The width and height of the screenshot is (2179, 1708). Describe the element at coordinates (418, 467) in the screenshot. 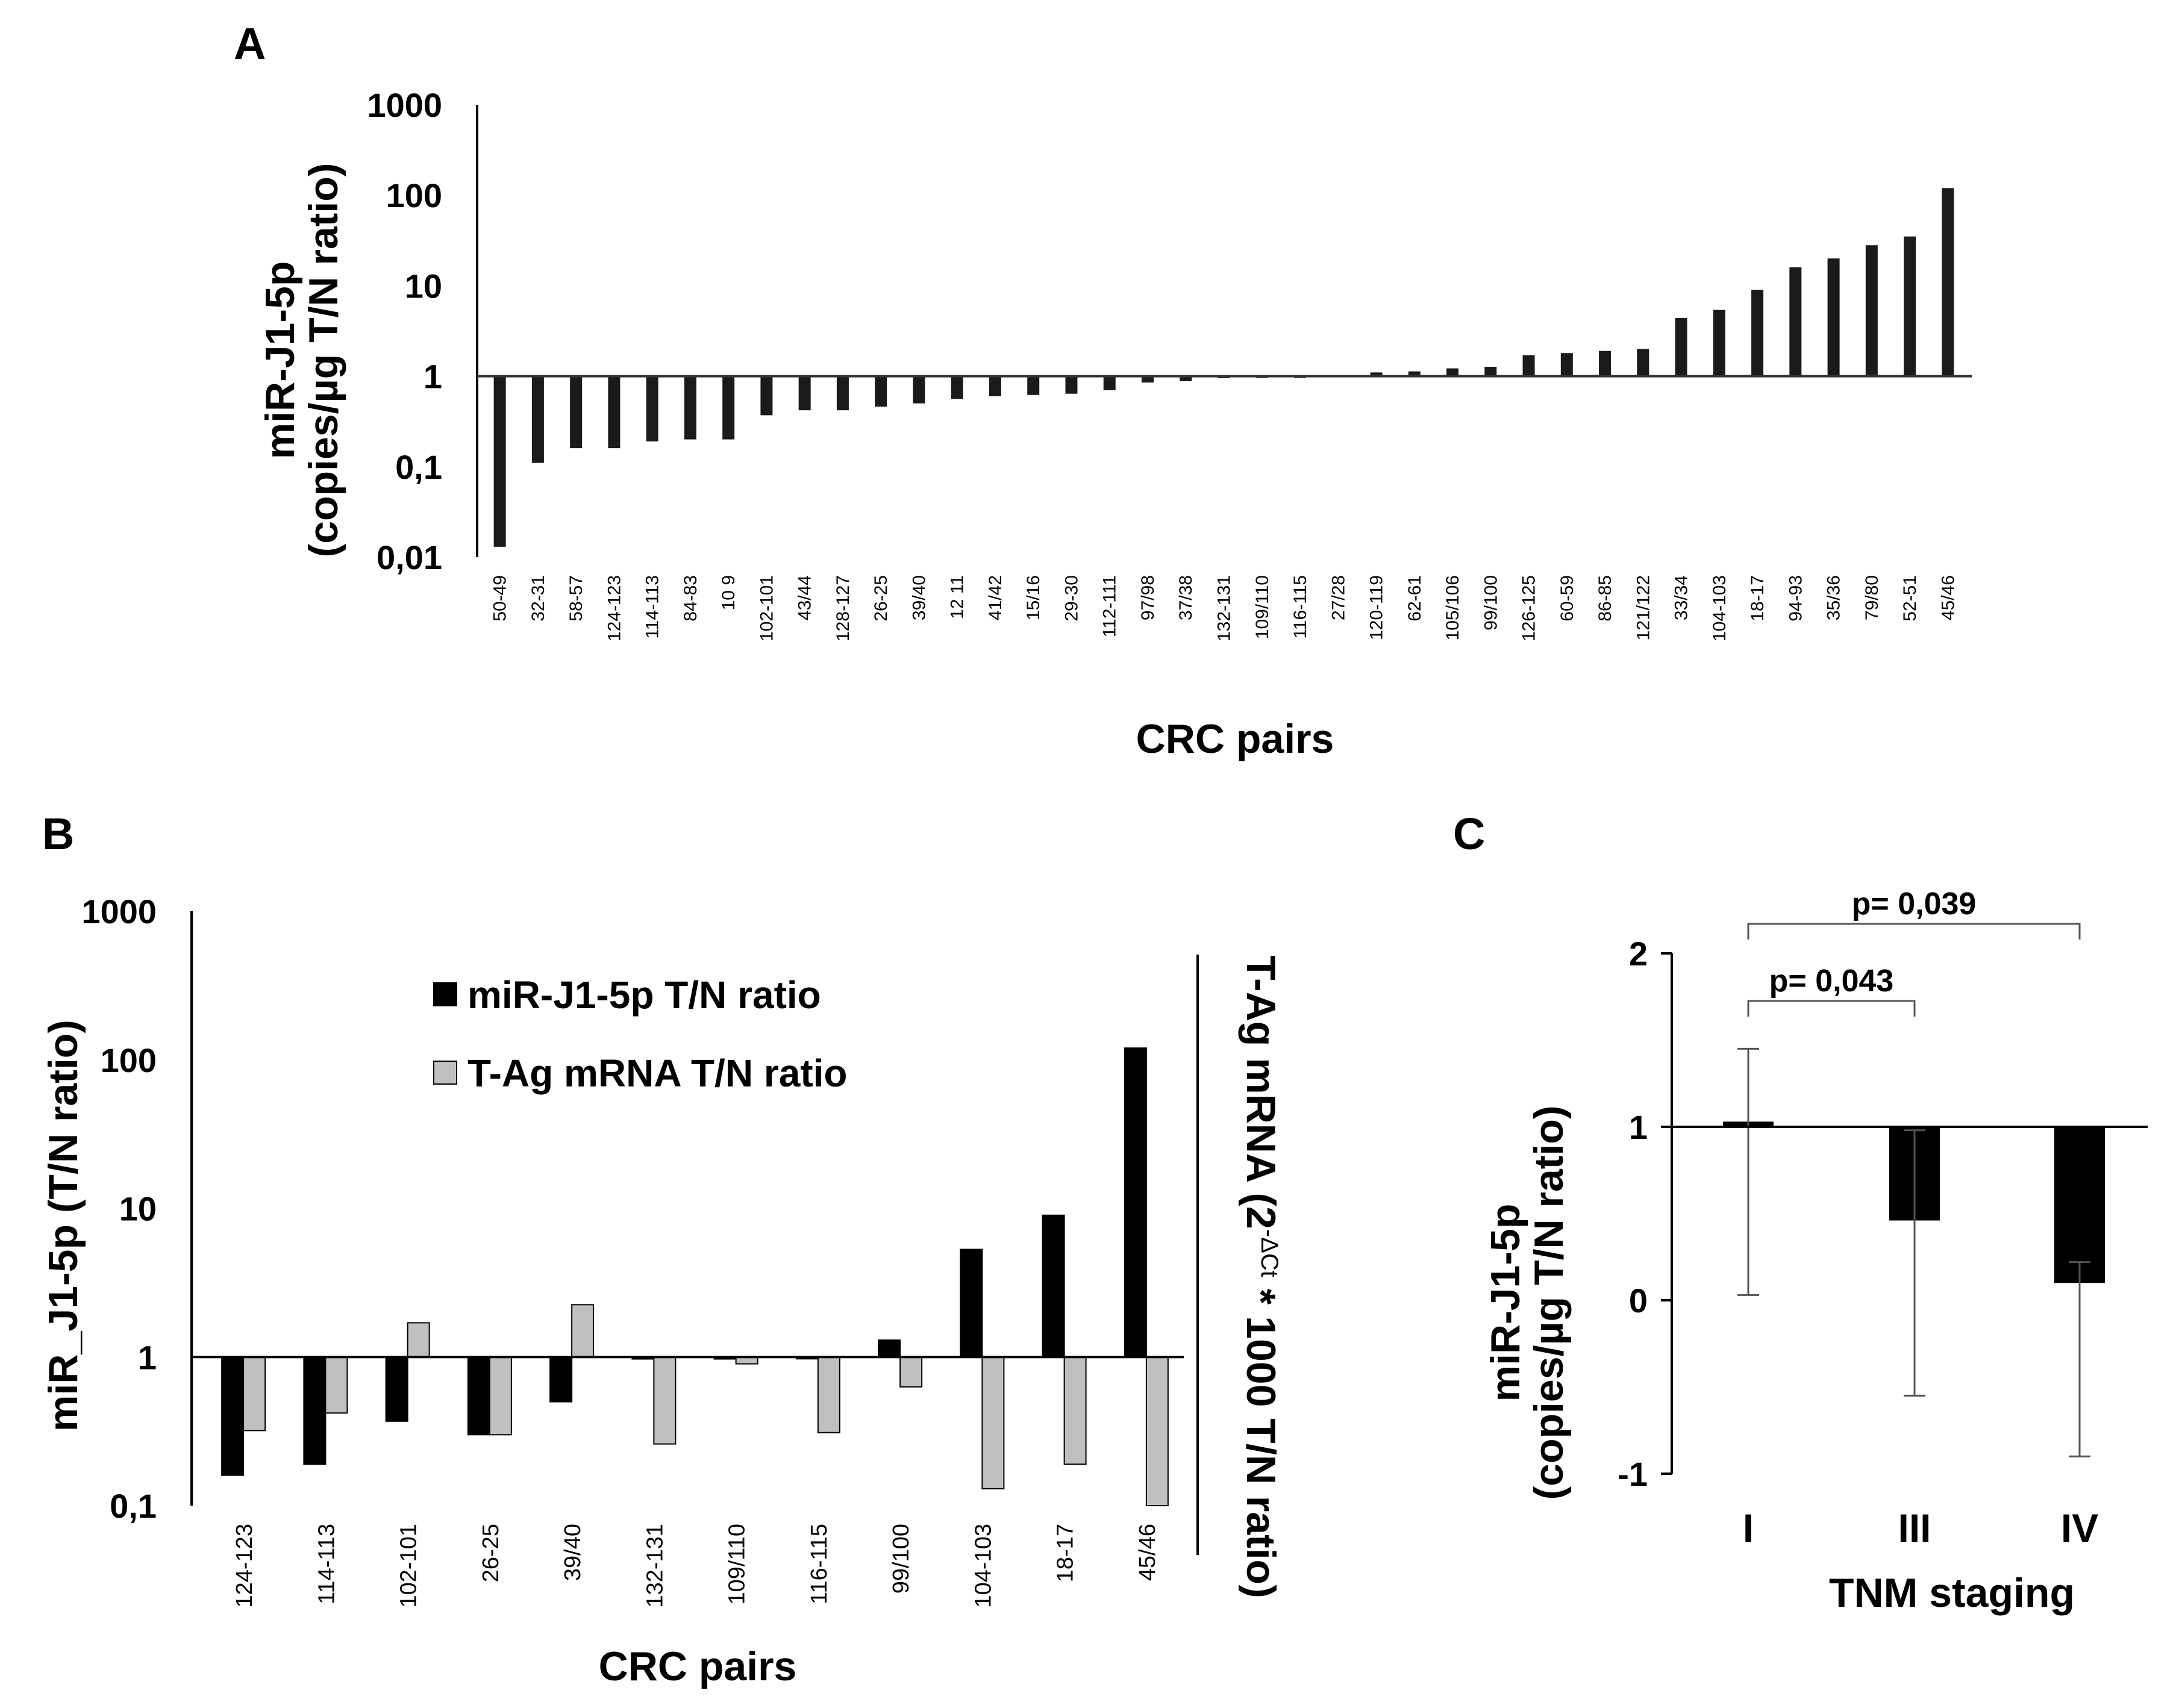

I see `panel-a-ytick: 0,1` at that location.